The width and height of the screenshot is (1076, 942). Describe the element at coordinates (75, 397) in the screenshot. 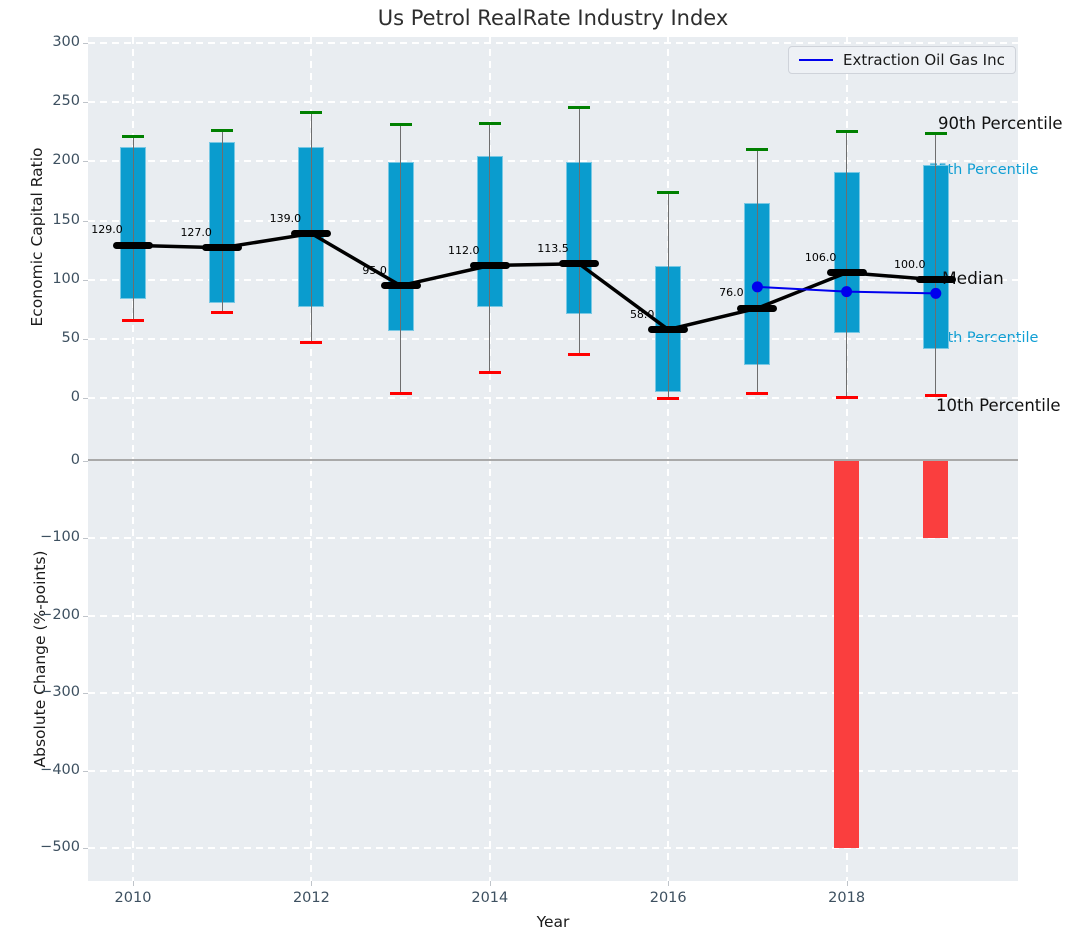

I see `y-tick-label-top: 0` at that location.